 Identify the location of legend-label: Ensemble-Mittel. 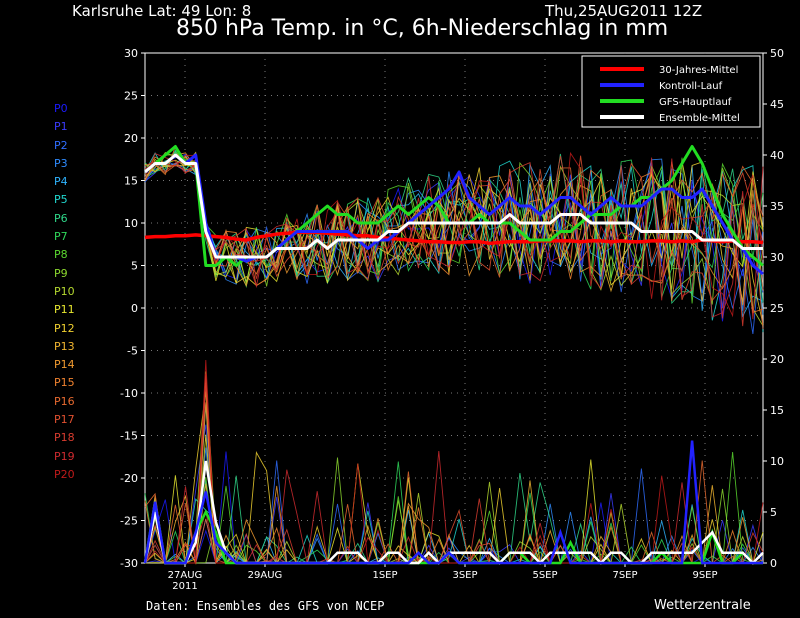
(699, 118).